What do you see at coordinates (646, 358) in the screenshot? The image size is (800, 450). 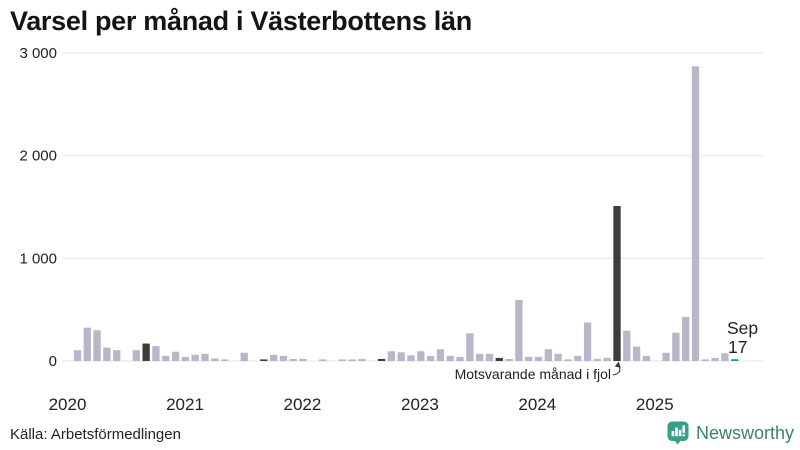 I see `bar-2024-Dec` at bounding box center [646, 358].